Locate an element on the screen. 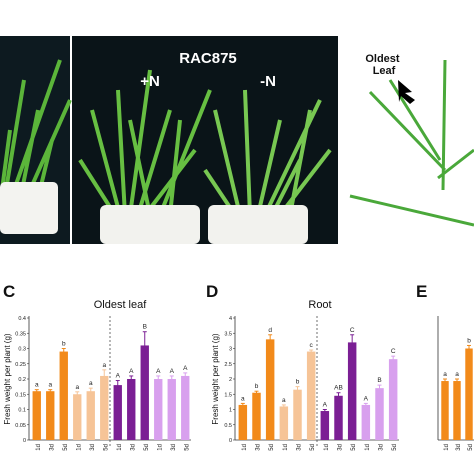 The height and width of the screenshot is (474, 474). photo-left-leaves is located at coordinates (36, 125).